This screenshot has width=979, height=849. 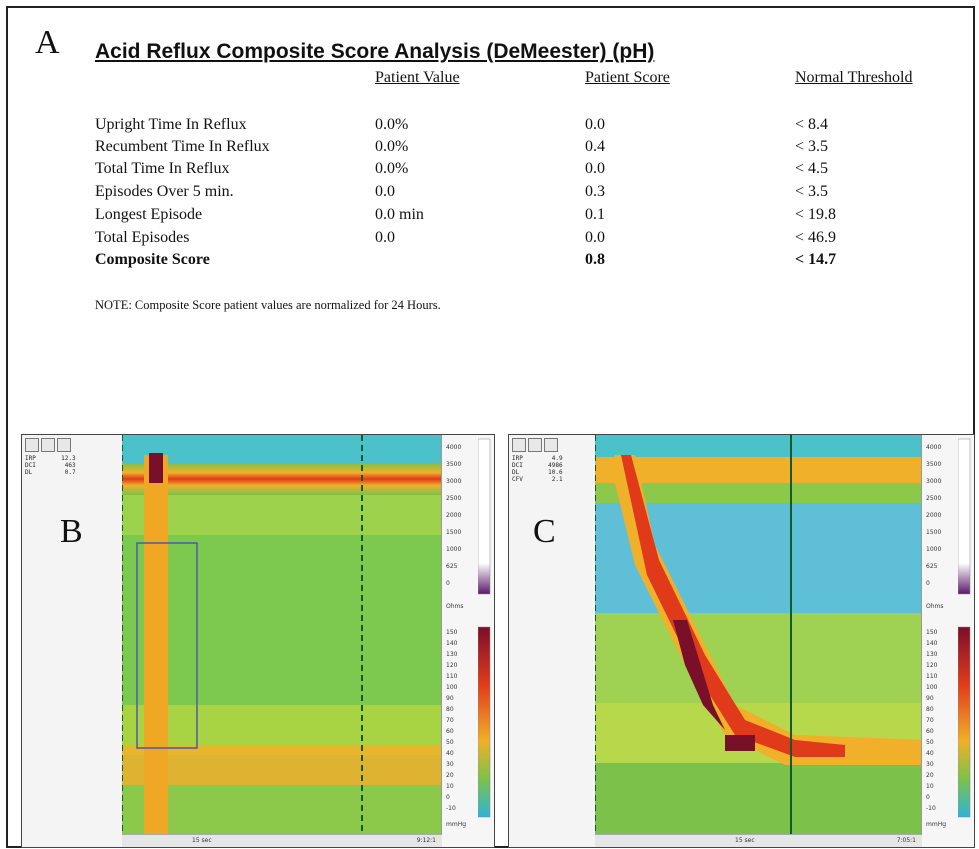 What do you see at coordinates (537, 469) in the screenshot?
I see `panel-c-metrics: IRP 4.9 DCI 4986 DL 10.6 CFV 2.1` at bounding box center [537, 469].